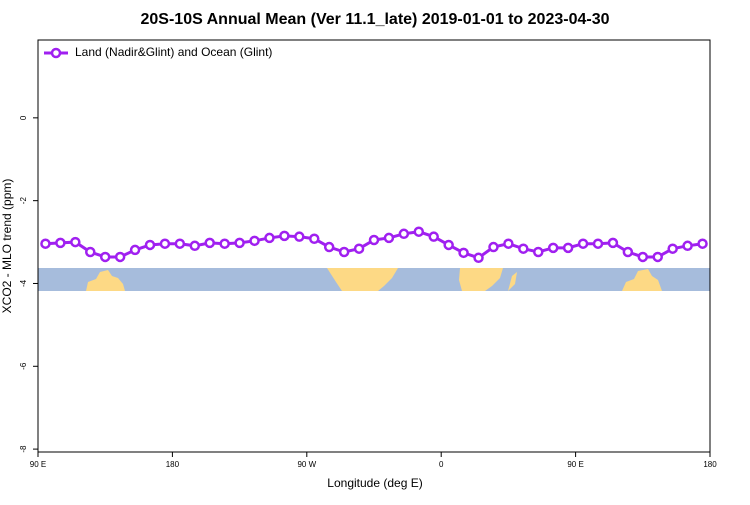 The width and height of the screenshot is (750, 505). Describe the element at coordinates (23, 283) in the screenshot. I see `y-tick-label: -4` at that location.